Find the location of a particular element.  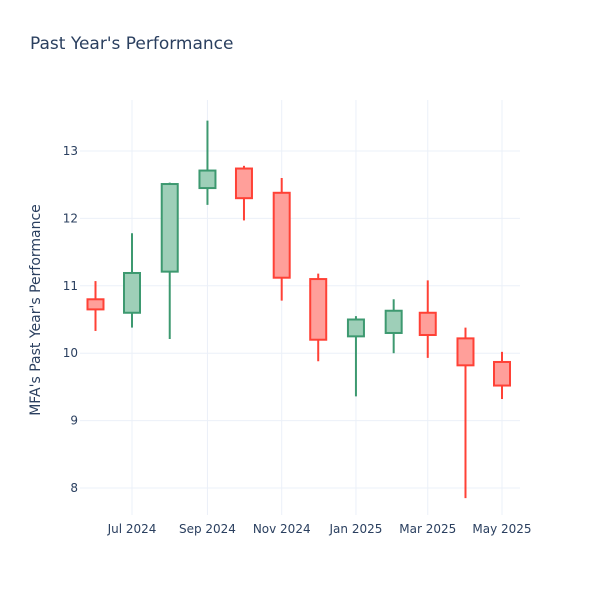

y-tick-label: 9 is located at coordinates (74, 421).